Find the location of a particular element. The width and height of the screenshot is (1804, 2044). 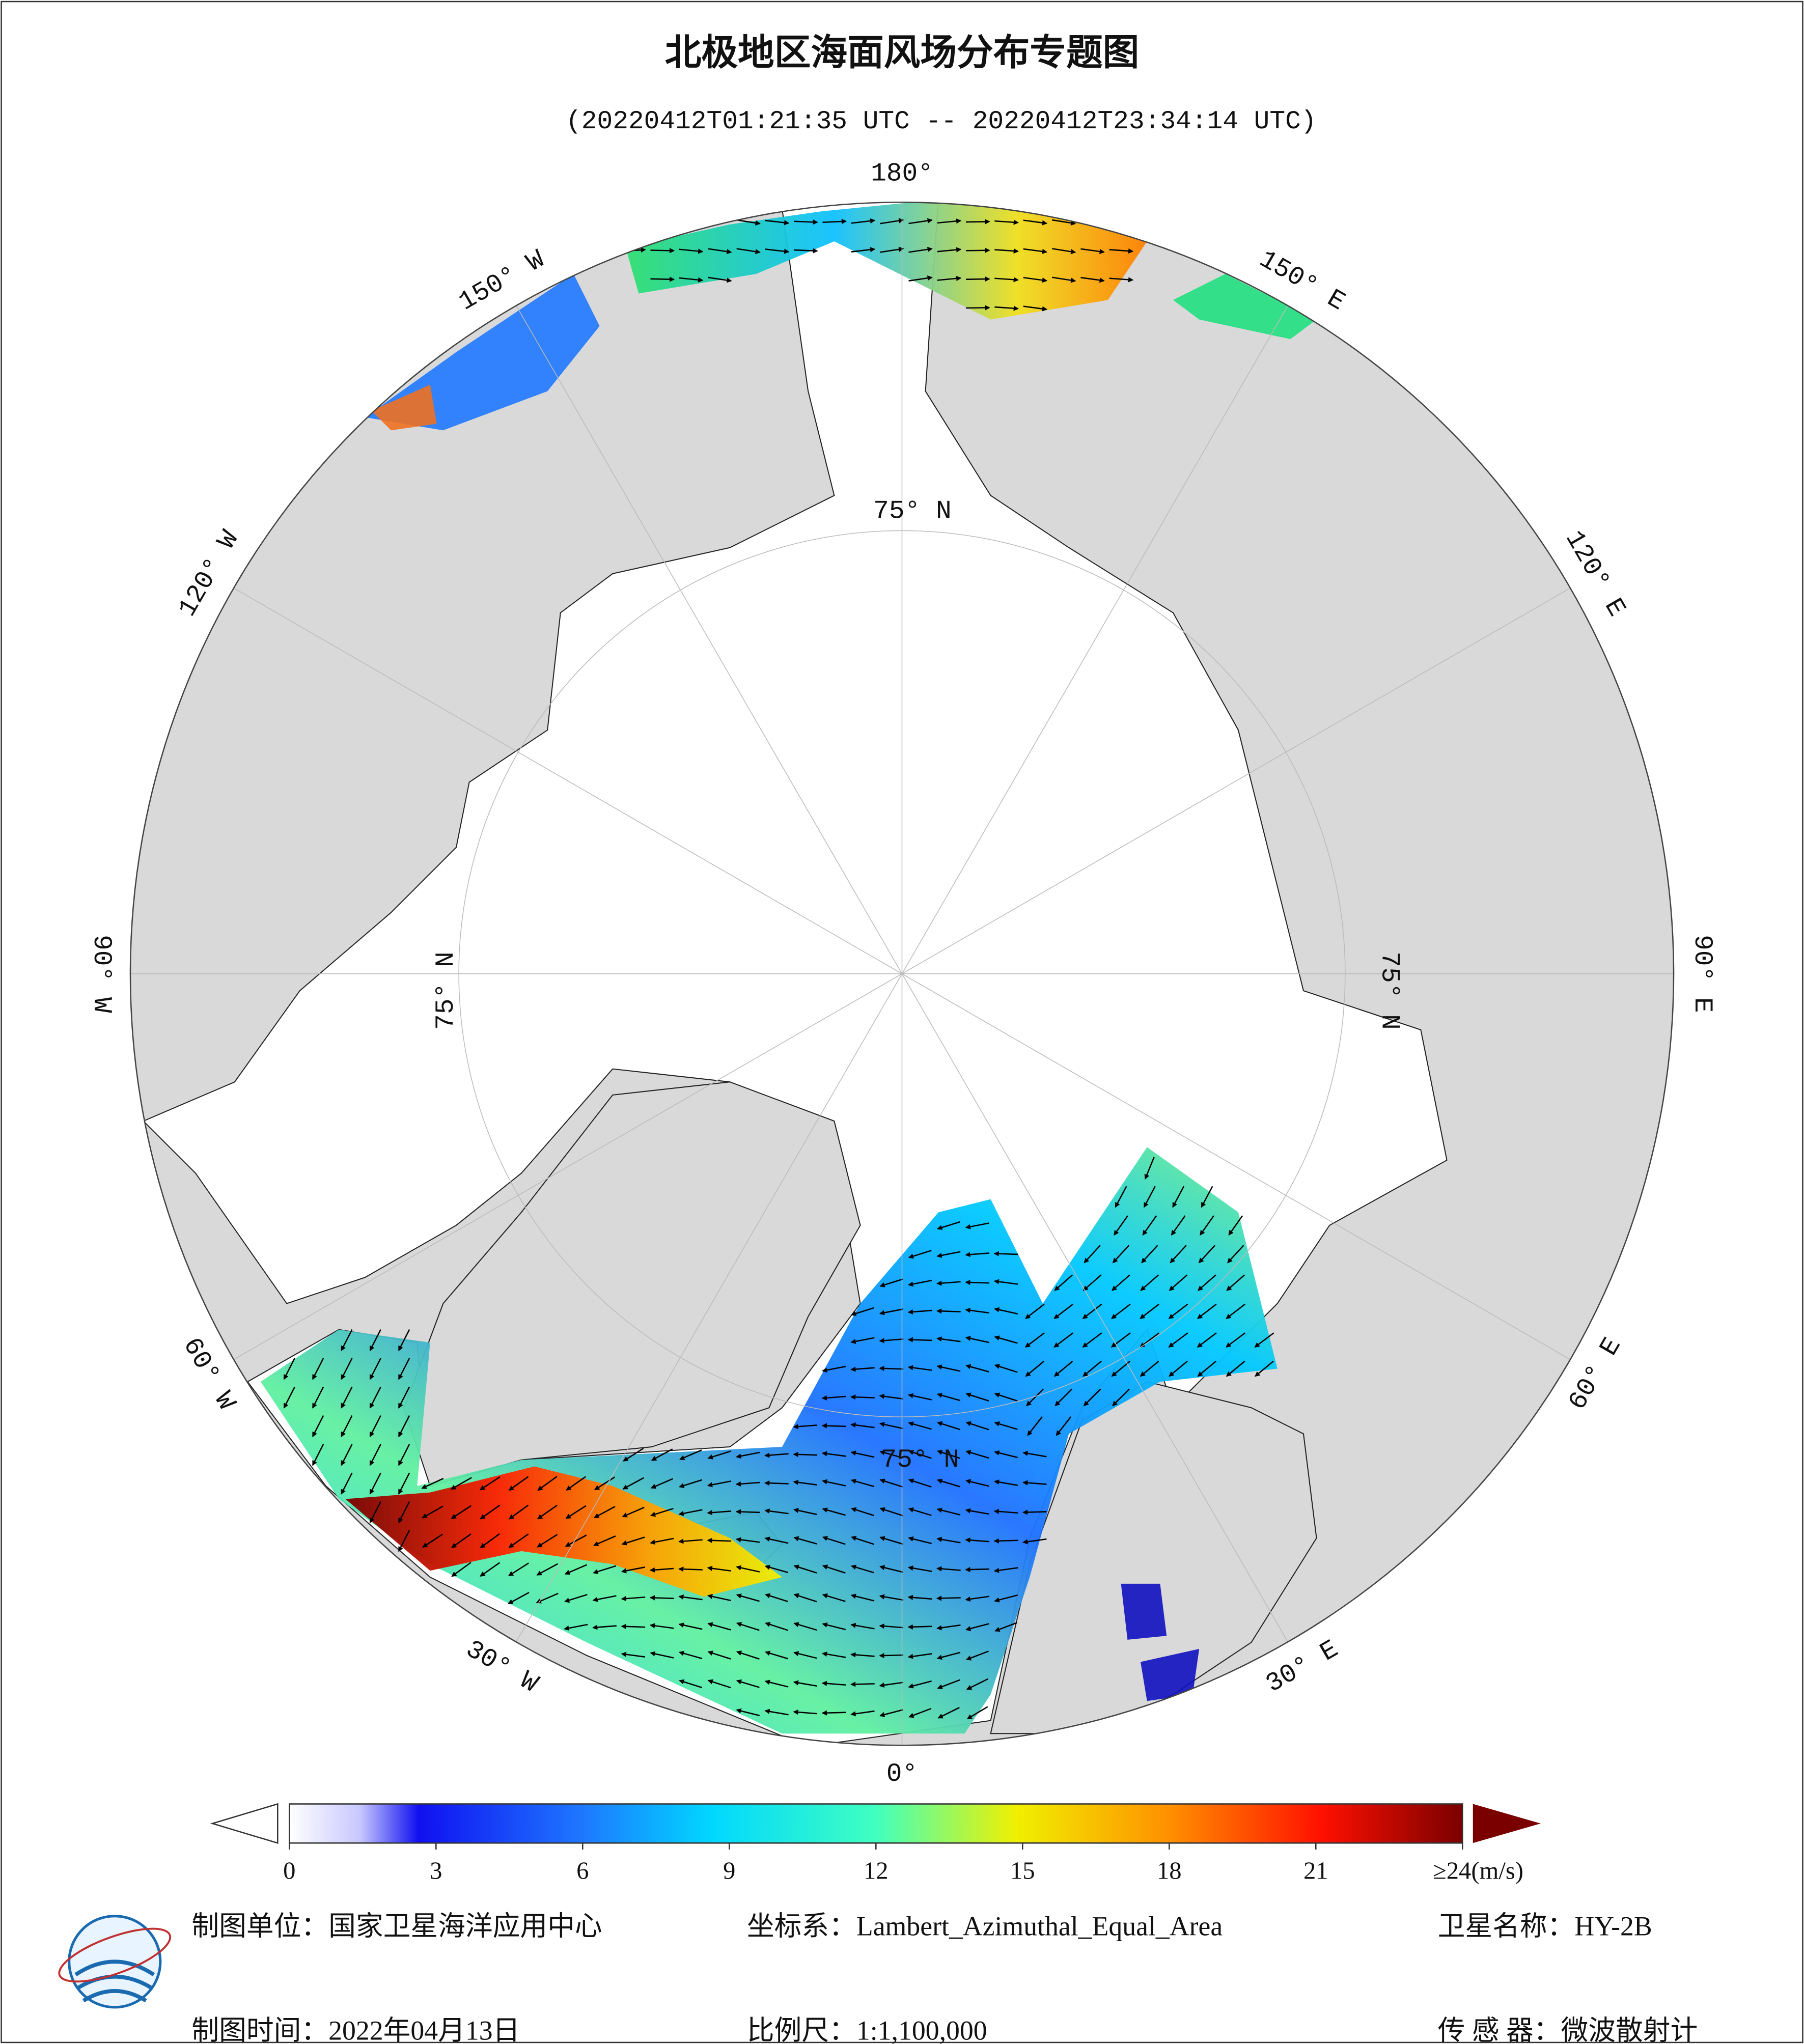

meridian-label: 0° is located at coordinates (902, 1774).